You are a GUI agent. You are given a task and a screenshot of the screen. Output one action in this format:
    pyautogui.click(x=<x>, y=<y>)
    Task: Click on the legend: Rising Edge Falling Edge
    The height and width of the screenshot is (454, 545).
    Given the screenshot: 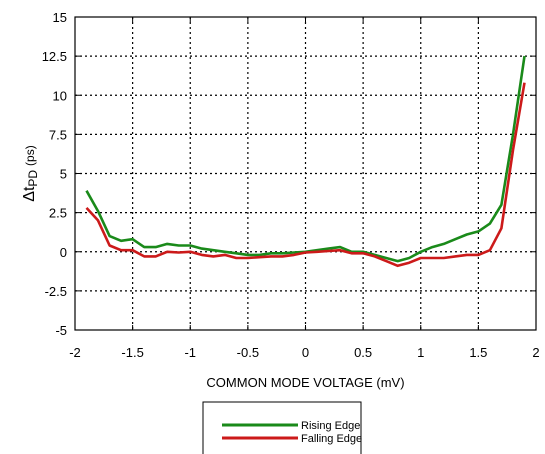 What is the action you would take?
    pyautogui.click(x=282, y=427)
    